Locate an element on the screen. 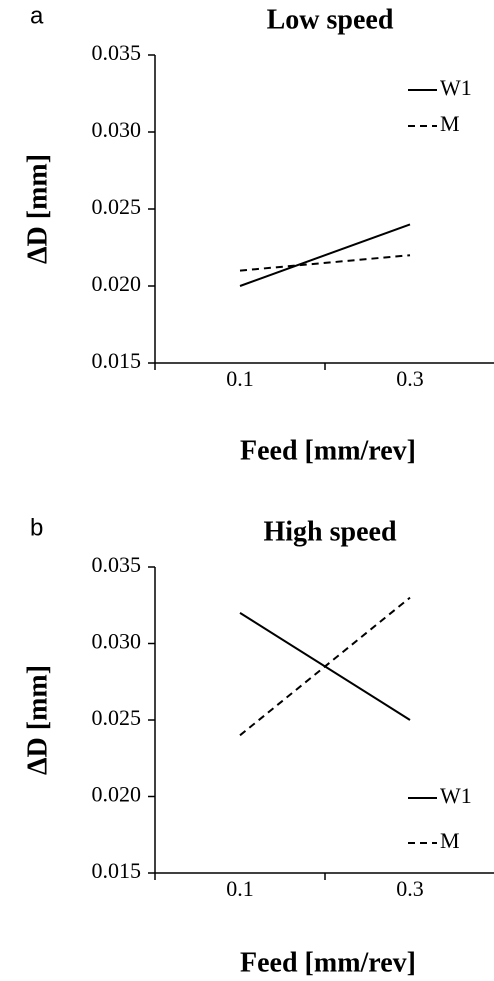 This screenshot has height=981, width=494. panel-label: a is located at coordinates (37, 15).